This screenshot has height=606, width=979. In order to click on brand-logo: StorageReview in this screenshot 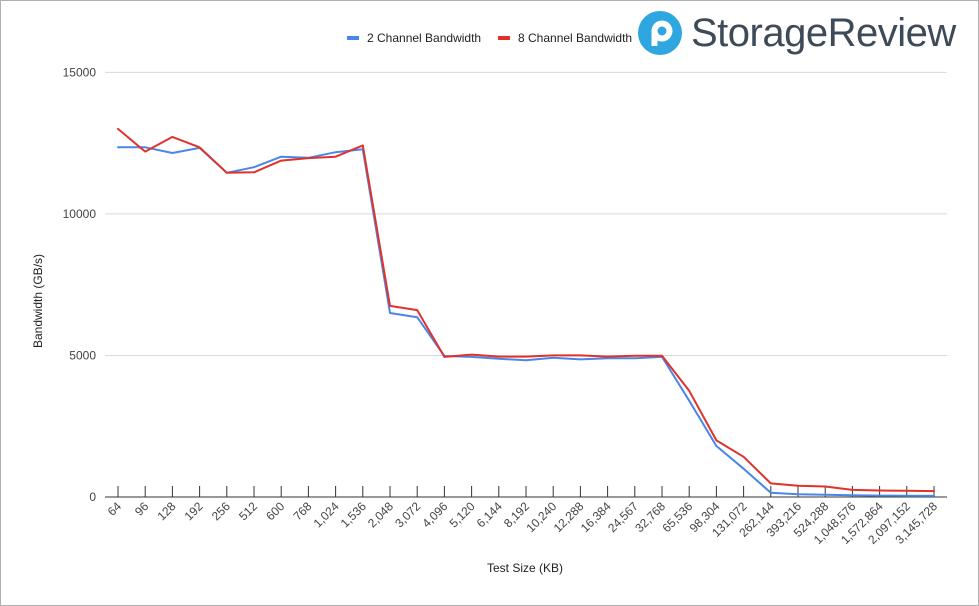, I will do `click(796, 33)`.